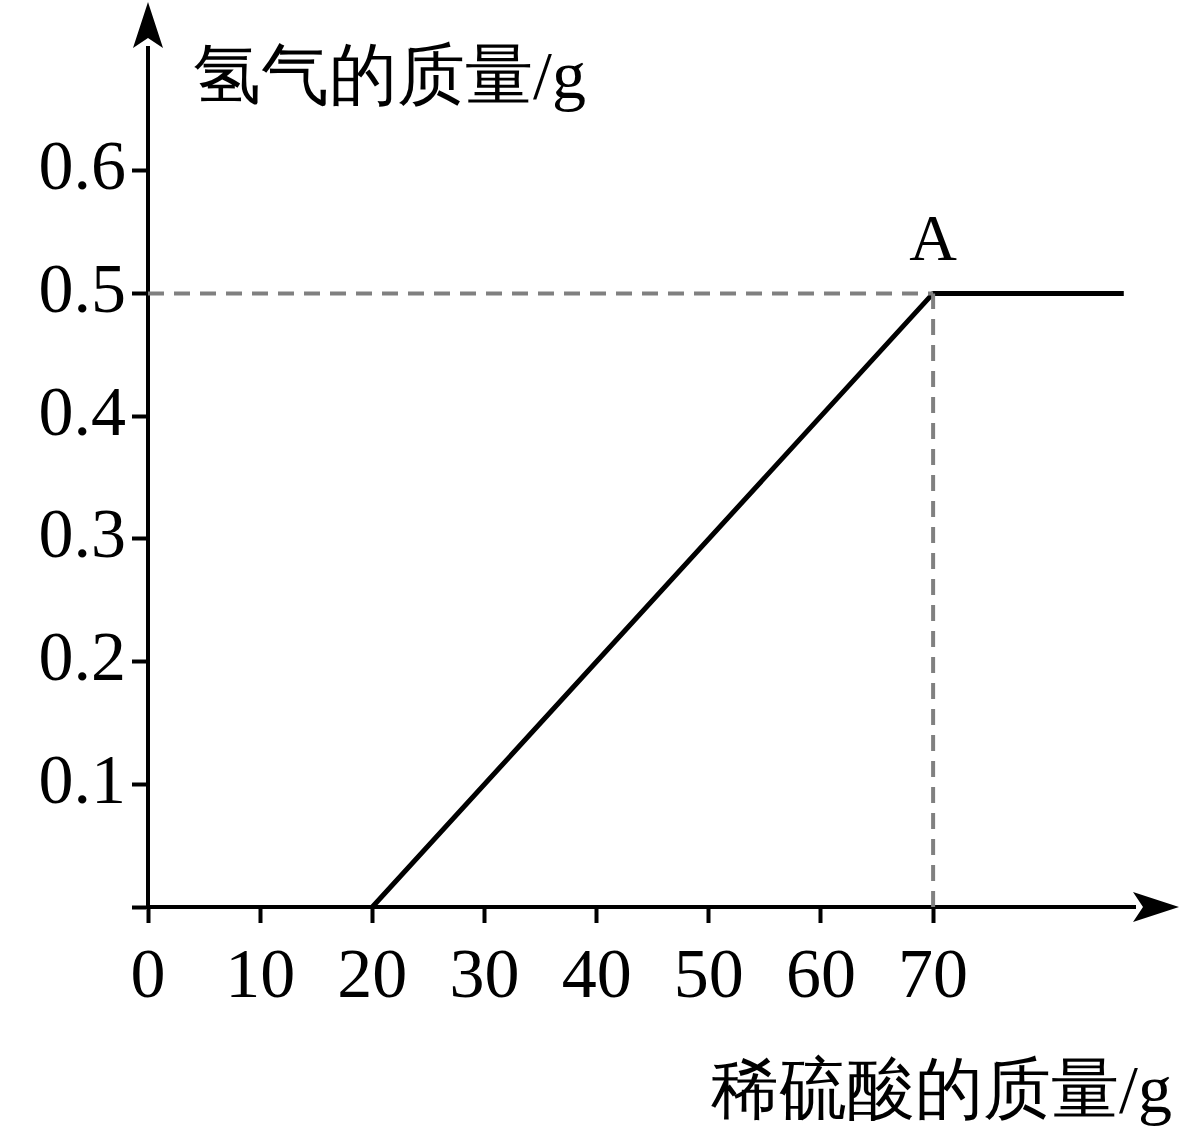  Describe the element at coordinates (82, 656) in the screenshot. I see `y-tick-label: 0.2` at that location.